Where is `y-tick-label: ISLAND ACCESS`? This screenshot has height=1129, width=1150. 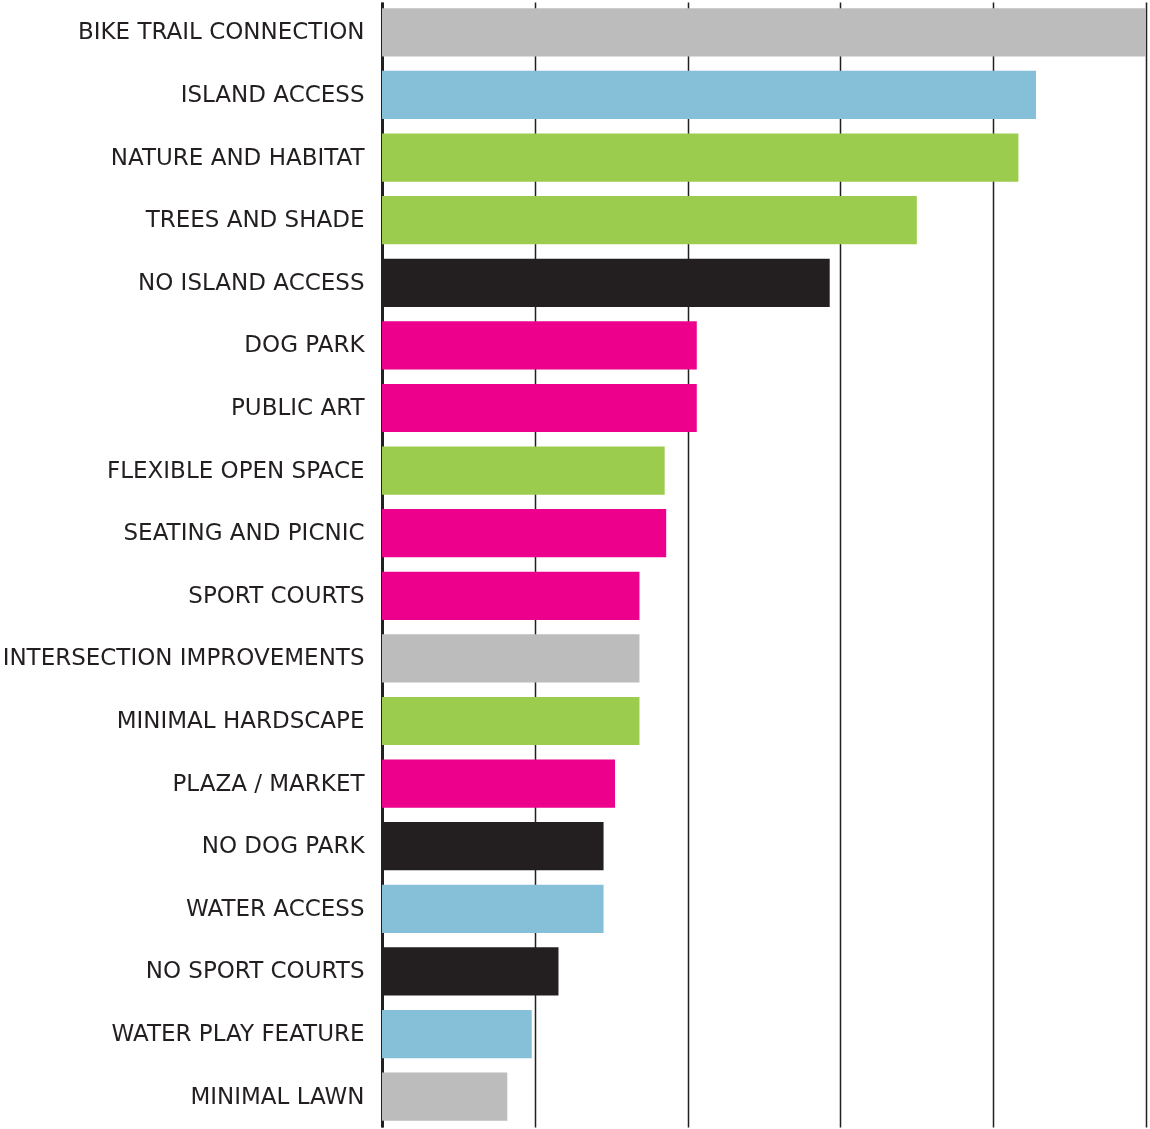 y-tick-label: ISLAND ACCESS is located at coordinates (272, 93).